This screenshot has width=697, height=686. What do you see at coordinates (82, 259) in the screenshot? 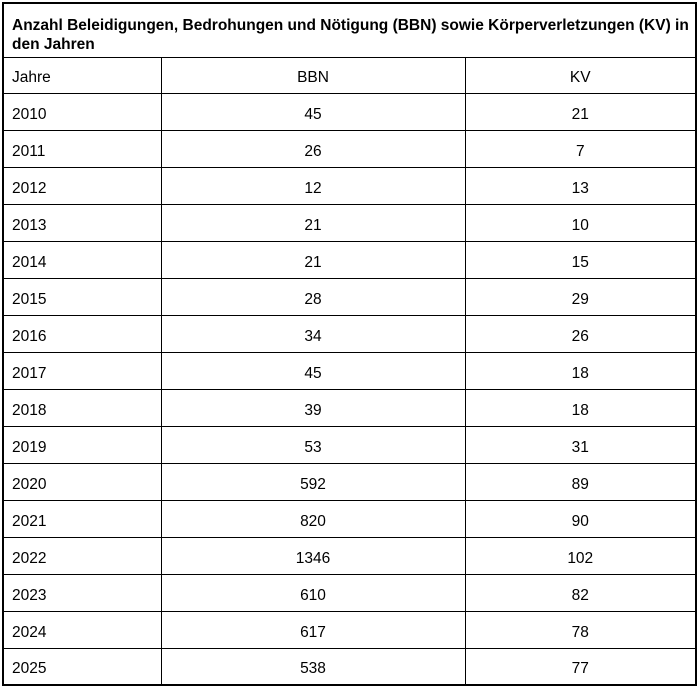
I see `year-cell: 2014` at bounding box center [82, 259].